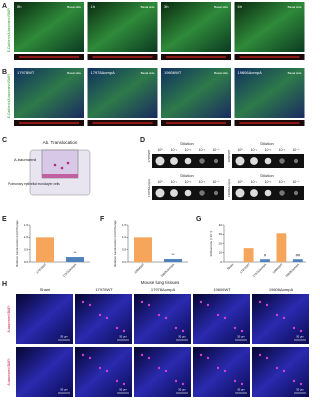 The width and height of the screenshot is (320, 400). Describe the element at coordinates (115, 243) in the screenshot. I see `y-axis-label: Relative translocation Fold Change` at that location.